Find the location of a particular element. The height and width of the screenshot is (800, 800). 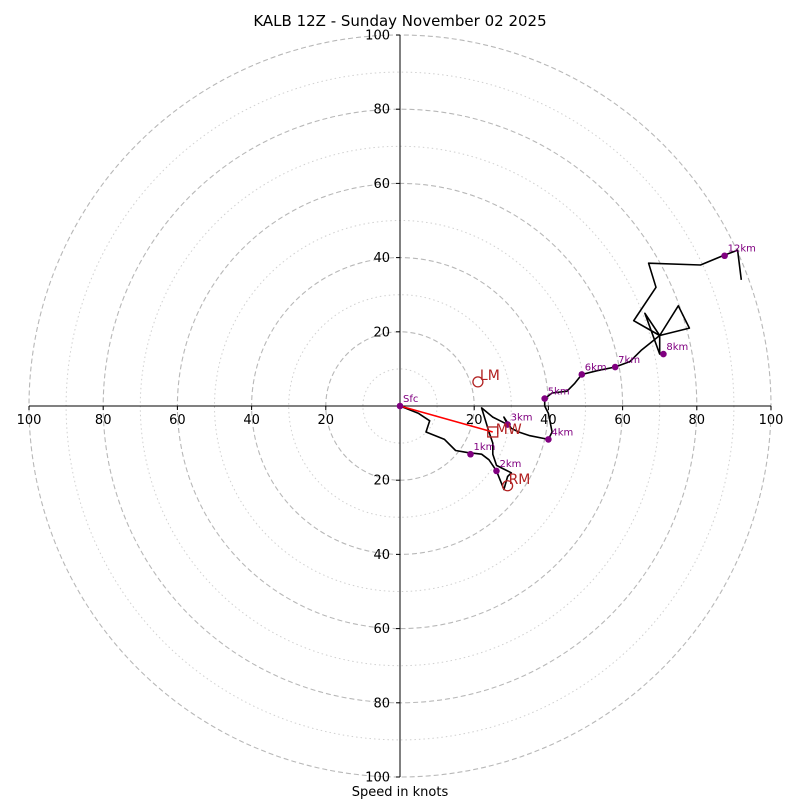

hodograph-trace is located at coordinates (571, 370).